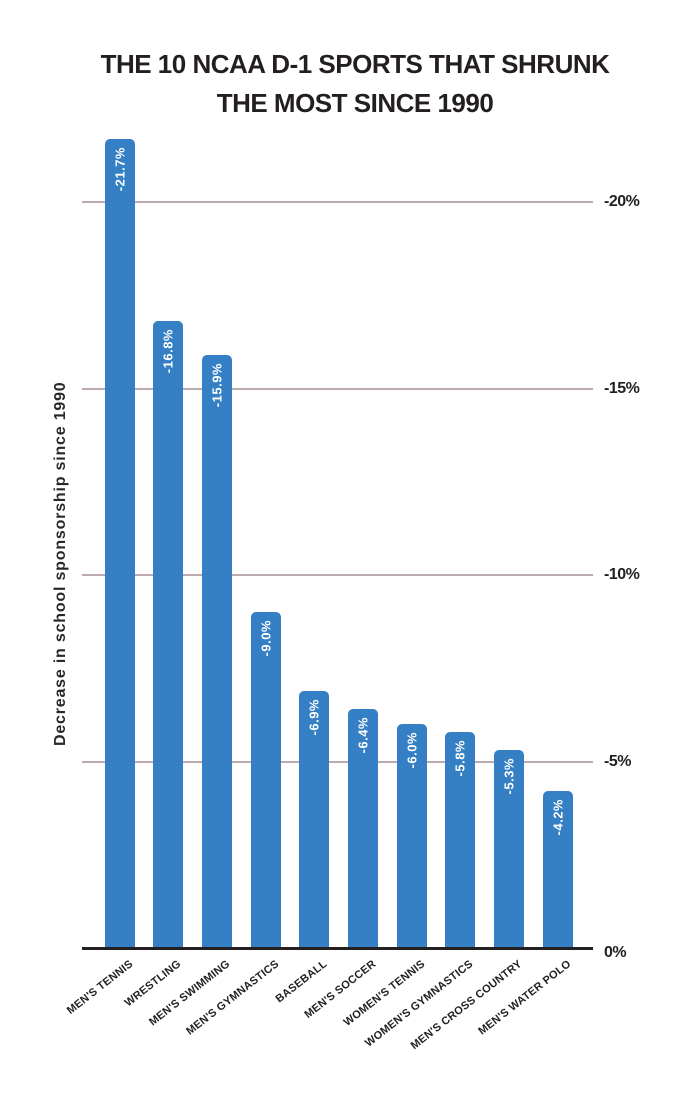 Image resolution: width=700 pixels, height=1099 pixels. I want to click on y-tick-label--10%: -10%, so click(622, 574).